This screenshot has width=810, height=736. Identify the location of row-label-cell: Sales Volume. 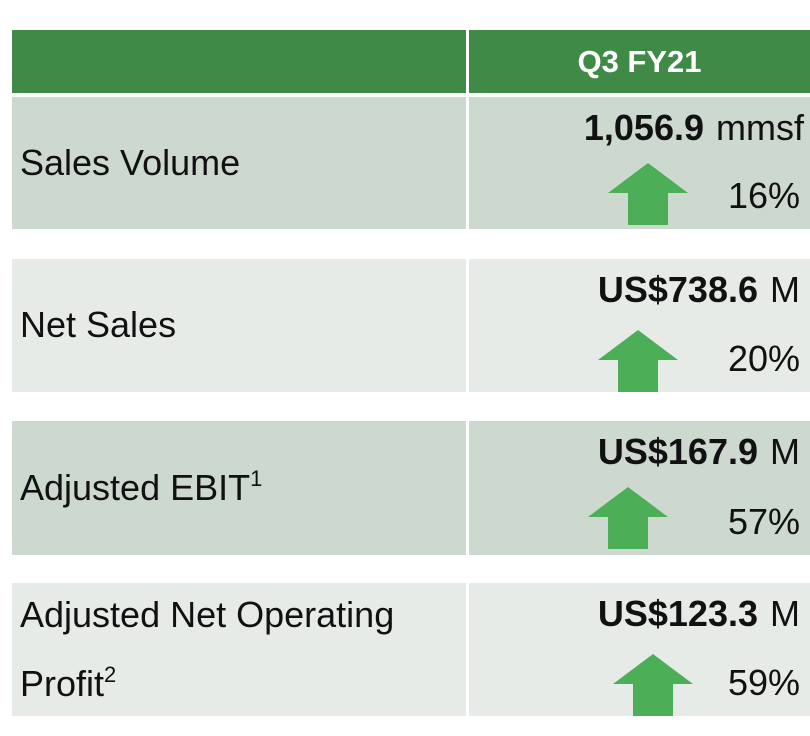
(239, 163).